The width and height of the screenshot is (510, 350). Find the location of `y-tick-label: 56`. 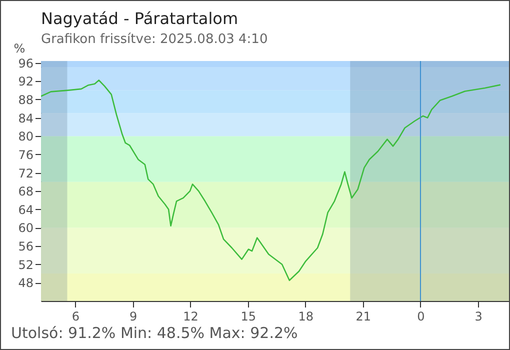

y-tick-label: 56 is located at coordinates (26, 247).